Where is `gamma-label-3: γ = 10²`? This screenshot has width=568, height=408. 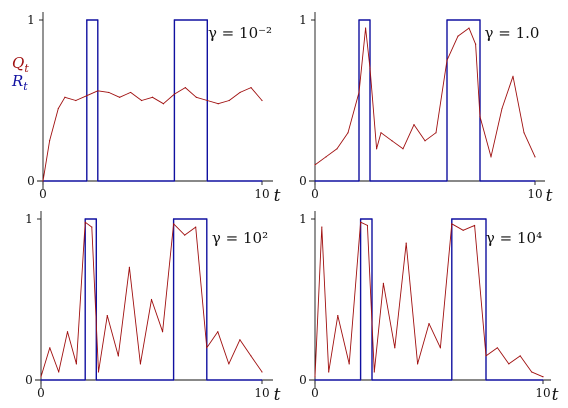 gamma-label-3: γ = 10² is located at coordinates (240, 238).